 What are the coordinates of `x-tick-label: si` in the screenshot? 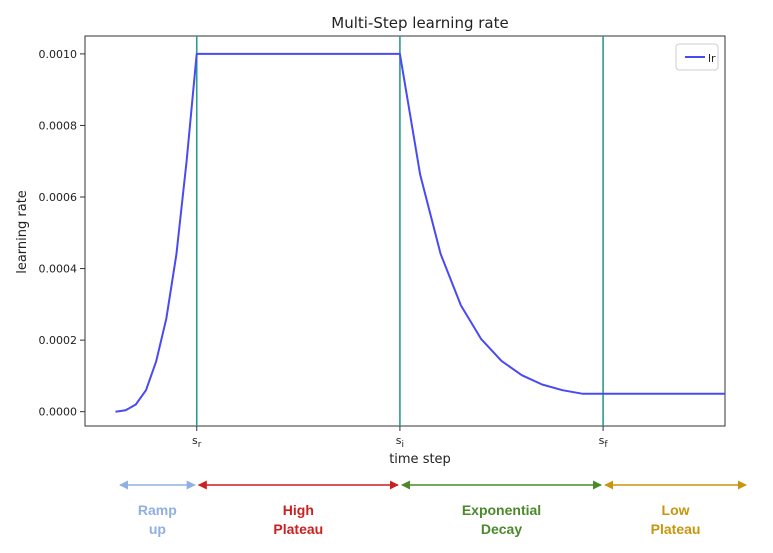 It's located at (400, 442).